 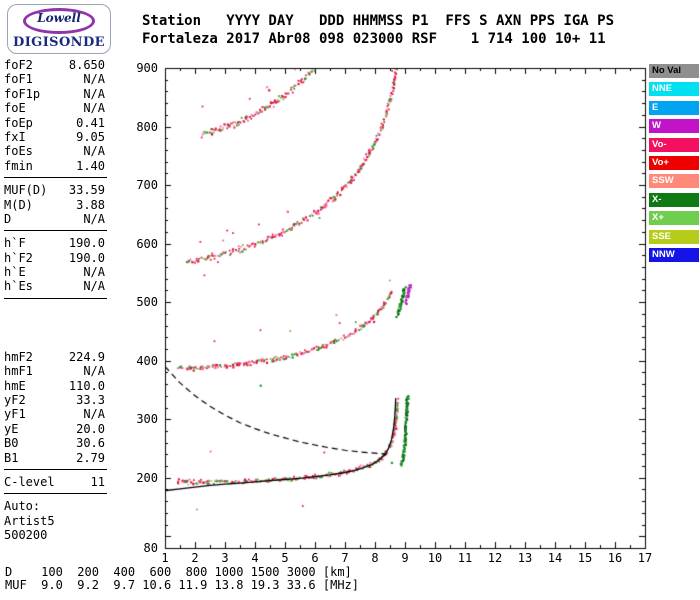 What do you see at coordinates (165, 558) in the screenshot?
I see `x-tick-label: 1` at bounding box center [165, 558].